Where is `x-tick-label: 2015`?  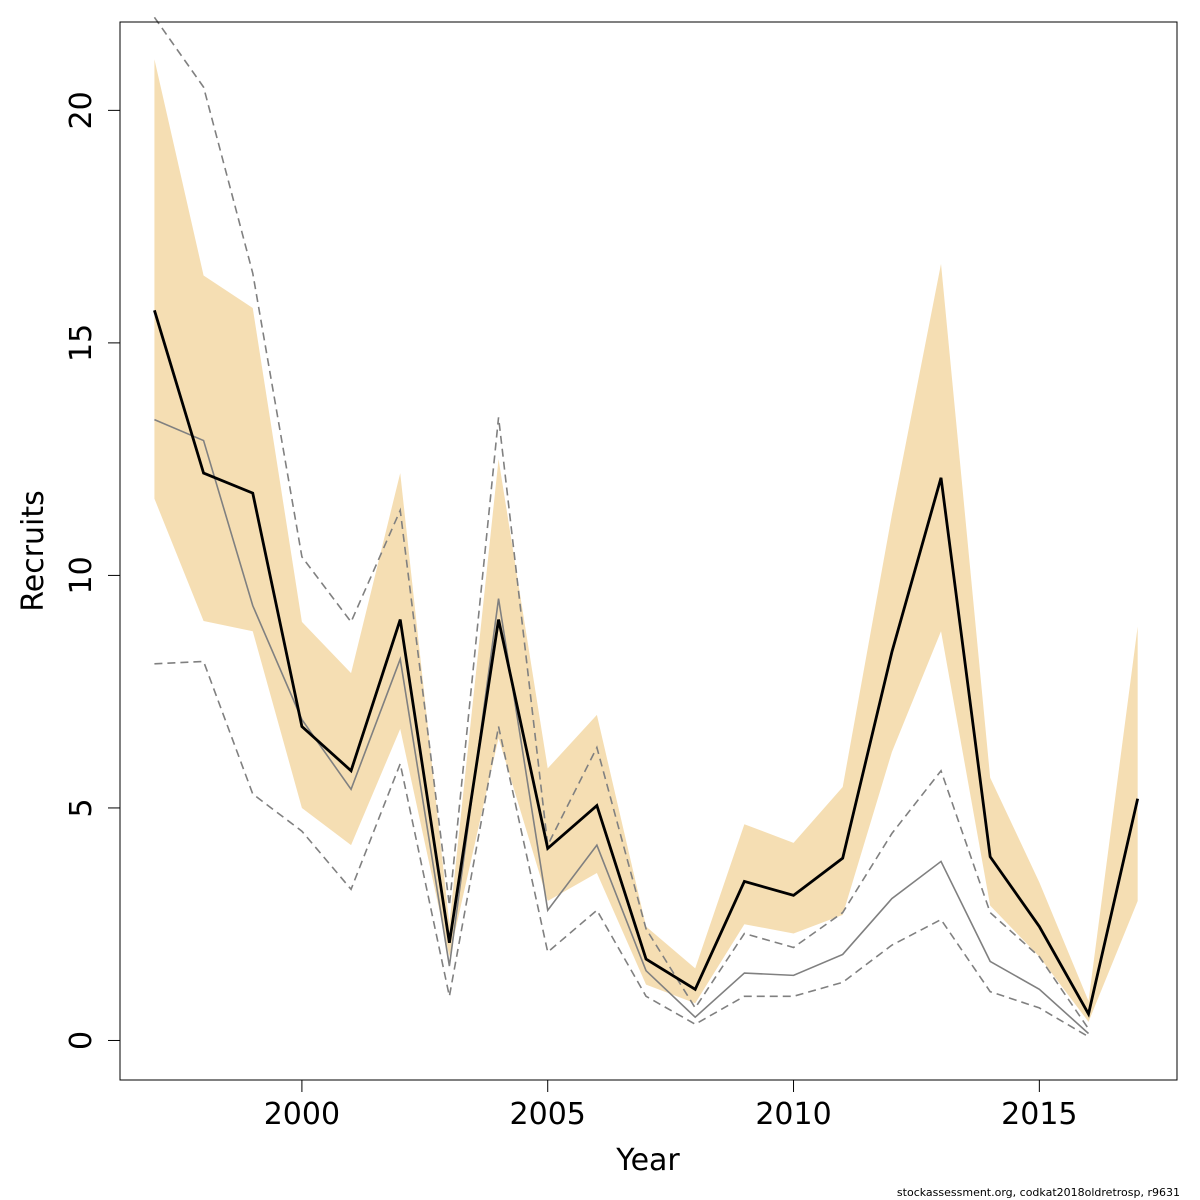
x-tick-label: 2015 is located at coordinates (1039, 1114).